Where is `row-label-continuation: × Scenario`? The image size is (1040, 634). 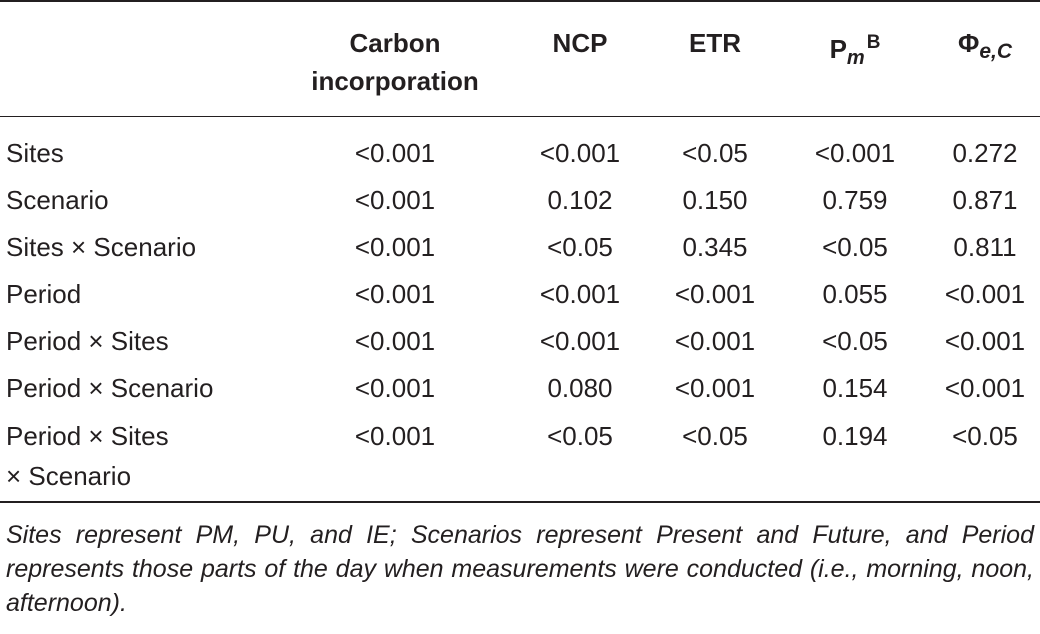 row-label-continuation: × Scenario is located at coordinates (69, 476).